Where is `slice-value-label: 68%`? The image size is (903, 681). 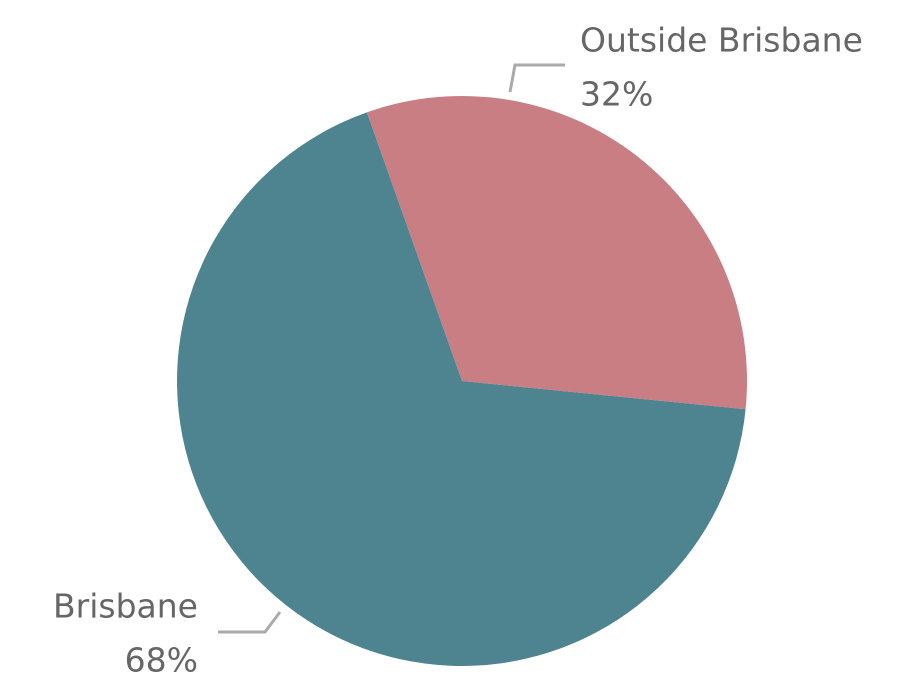
slice-value-label: 68% is located at coordinates (161, 660).